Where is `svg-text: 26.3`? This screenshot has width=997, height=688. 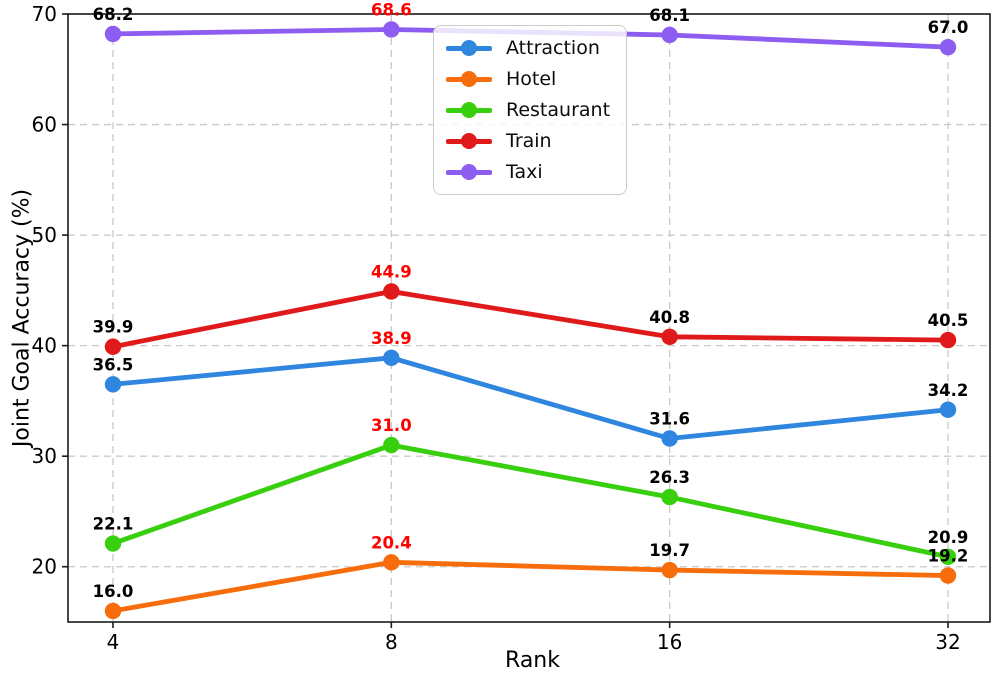 svg-text: 26.3 is located at coordinates (669, 477).